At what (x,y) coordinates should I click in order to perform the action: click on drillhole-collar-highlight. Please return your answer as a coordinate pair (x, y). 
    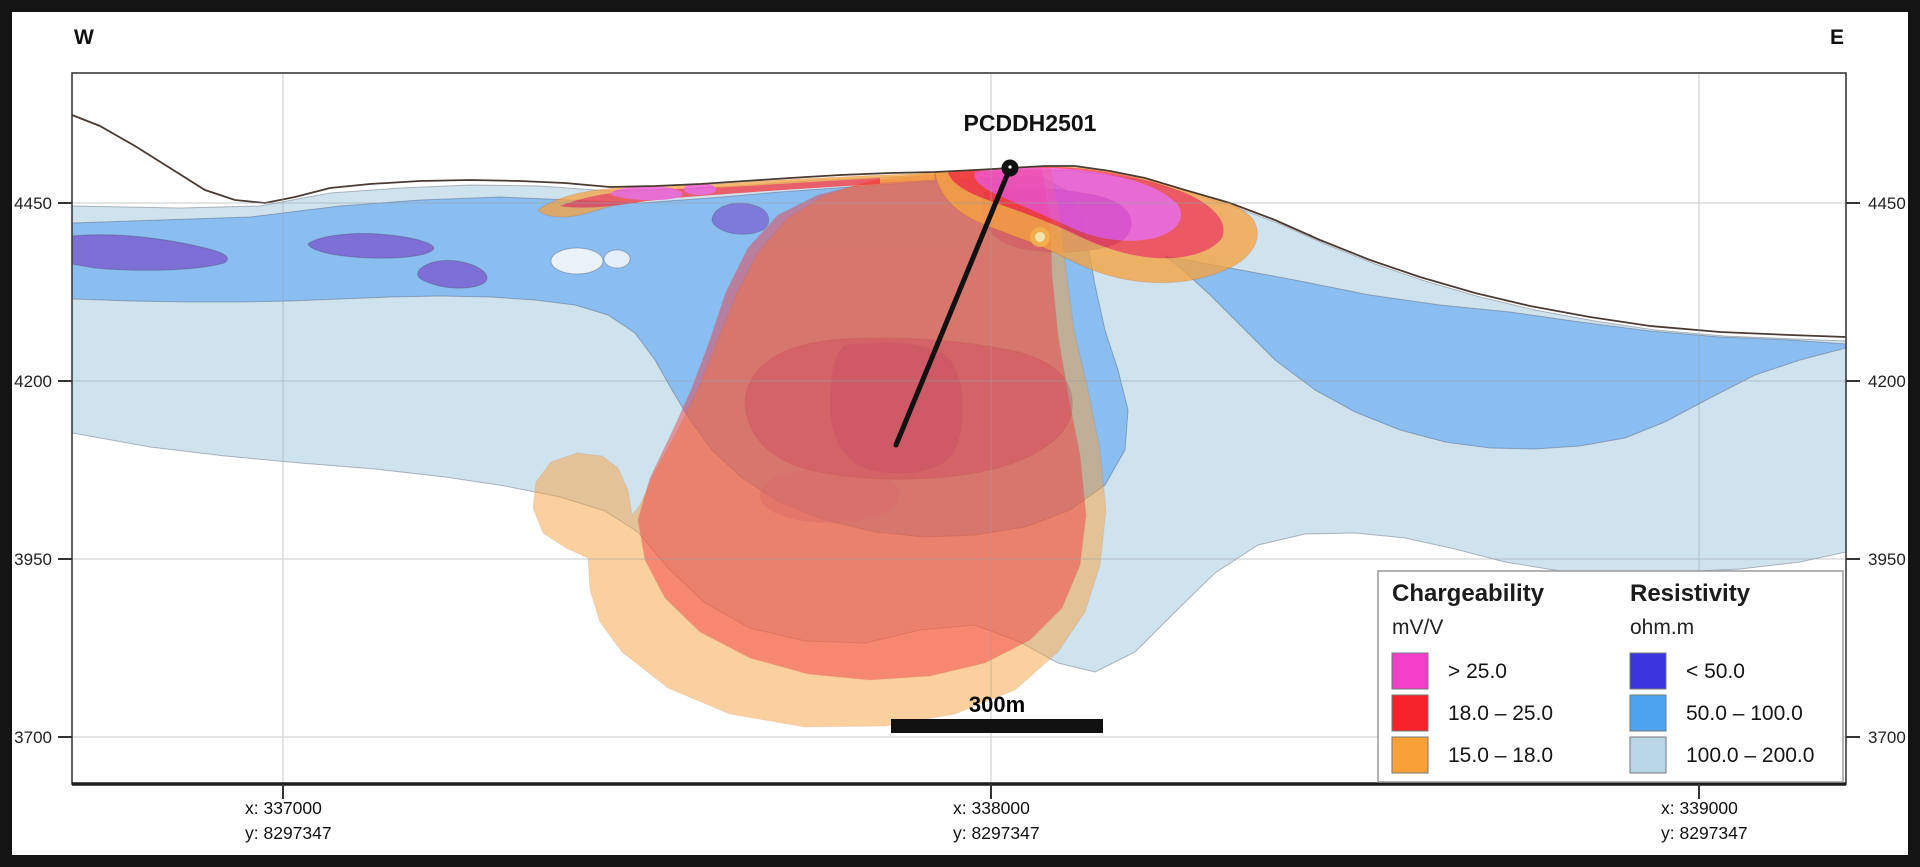
    Looking at the image, I should click on (1010, 167).